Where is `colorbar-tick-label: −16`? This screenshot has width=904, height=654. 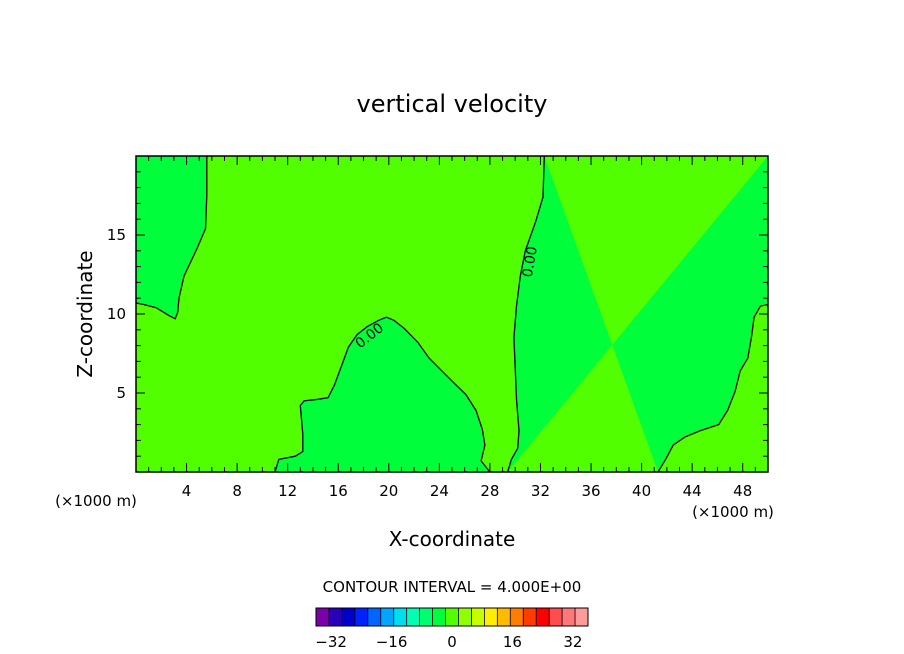 colorbar-tick-label: −16 is located at coordinates (392, 642).